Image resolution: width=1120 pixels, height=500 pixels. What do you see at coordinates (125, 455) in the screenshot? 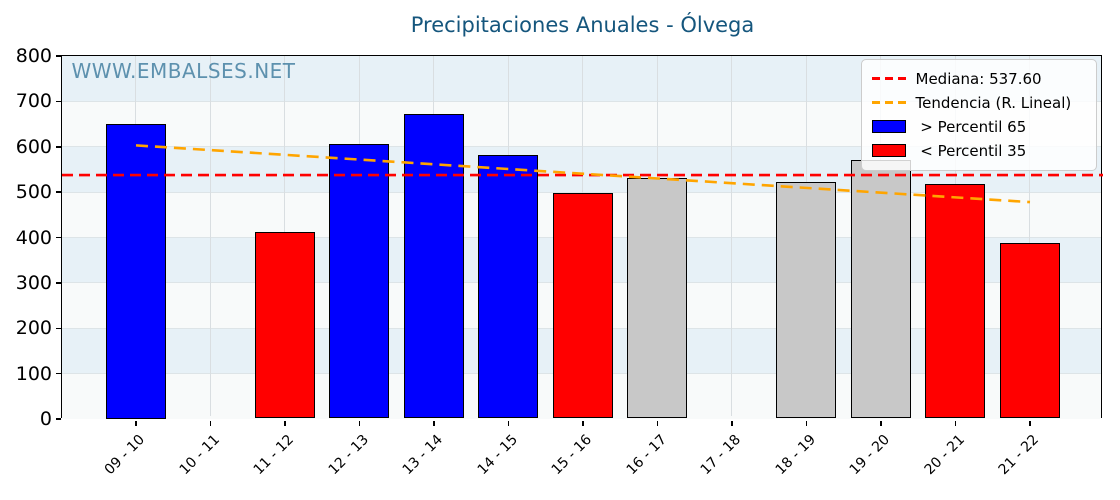
I see `x-tick-label: 09 - 10` at bounding box center [125, 455].